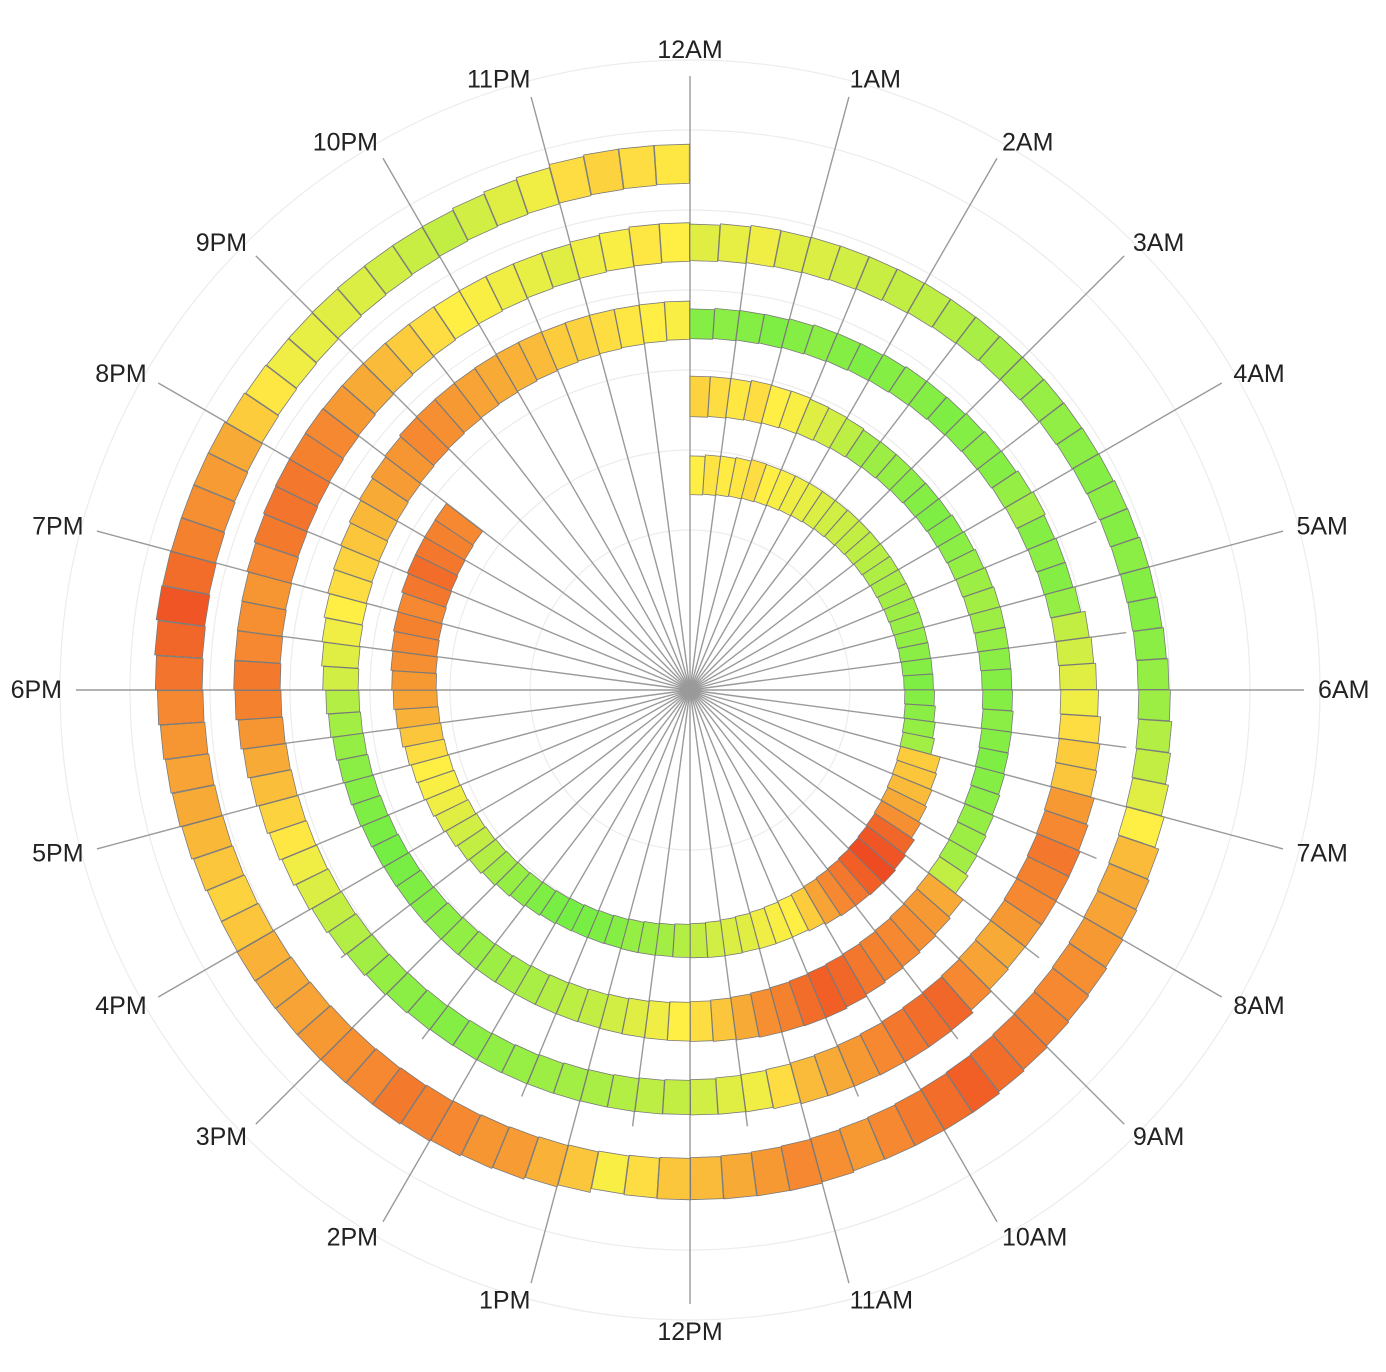  Describe the element at coordinates (345, 143) in the screenshot. I see `hour-label: 10PM` at that location.